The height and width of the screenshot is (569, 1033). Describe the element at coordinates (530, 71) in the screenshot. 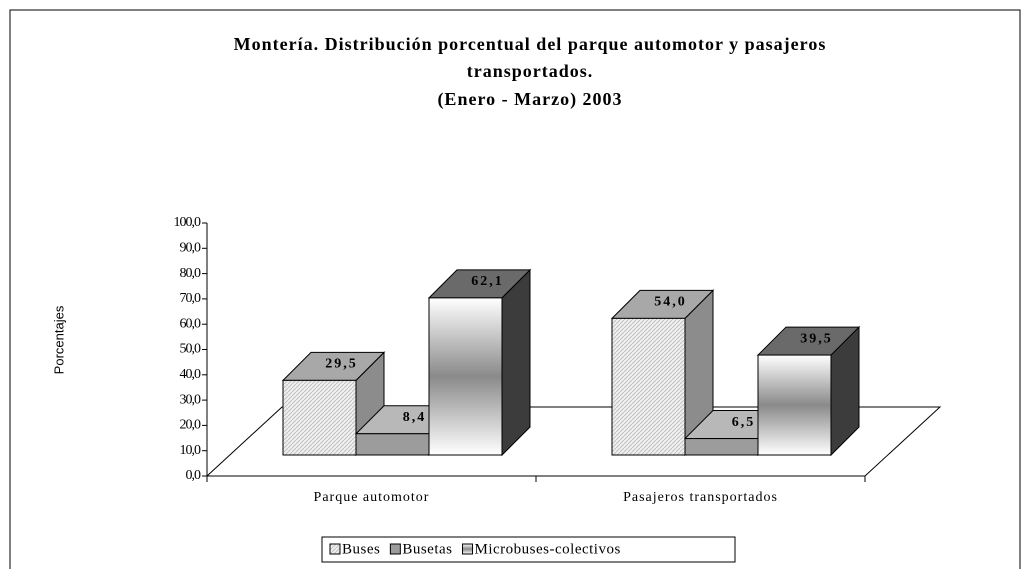

I see `chart-title: transportados.` at that location.